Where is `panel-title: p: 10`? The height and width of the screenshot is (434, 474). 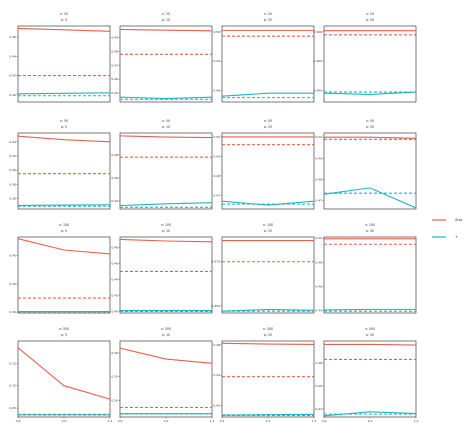 panel-title: p: 10 is located at coordinates (166, 335).